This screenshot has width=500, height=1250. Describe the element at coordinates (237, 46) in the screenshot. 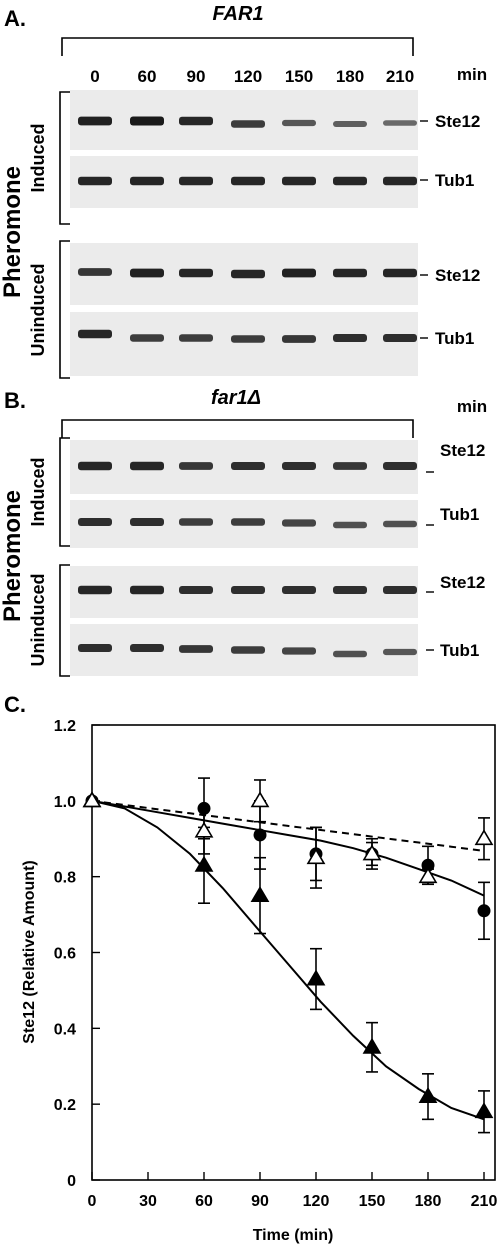

I see `panel-a-timecourse-bracket` at that location.